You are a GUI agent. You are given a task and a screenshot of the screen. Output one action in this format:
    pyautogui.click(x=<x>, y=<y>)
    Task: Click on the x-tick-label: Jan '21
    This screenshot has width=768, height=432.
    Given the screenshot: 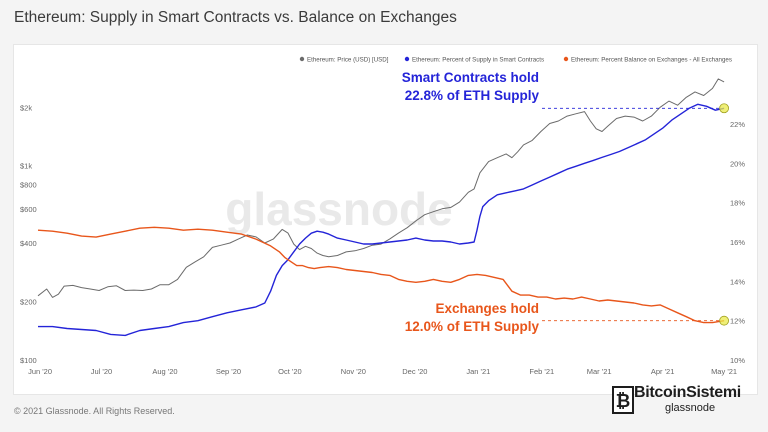 What is the action you would take?
    pyautogui.click(x=478, y=371)
    